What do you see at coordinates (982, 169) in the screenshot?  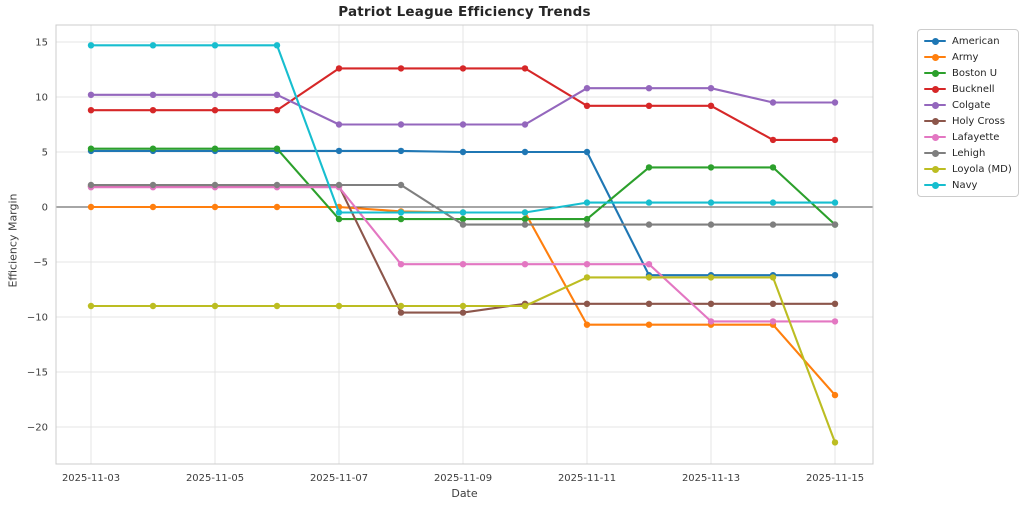 I see `legend-label: Loyola (MD)` at bounding box center [982, 169].